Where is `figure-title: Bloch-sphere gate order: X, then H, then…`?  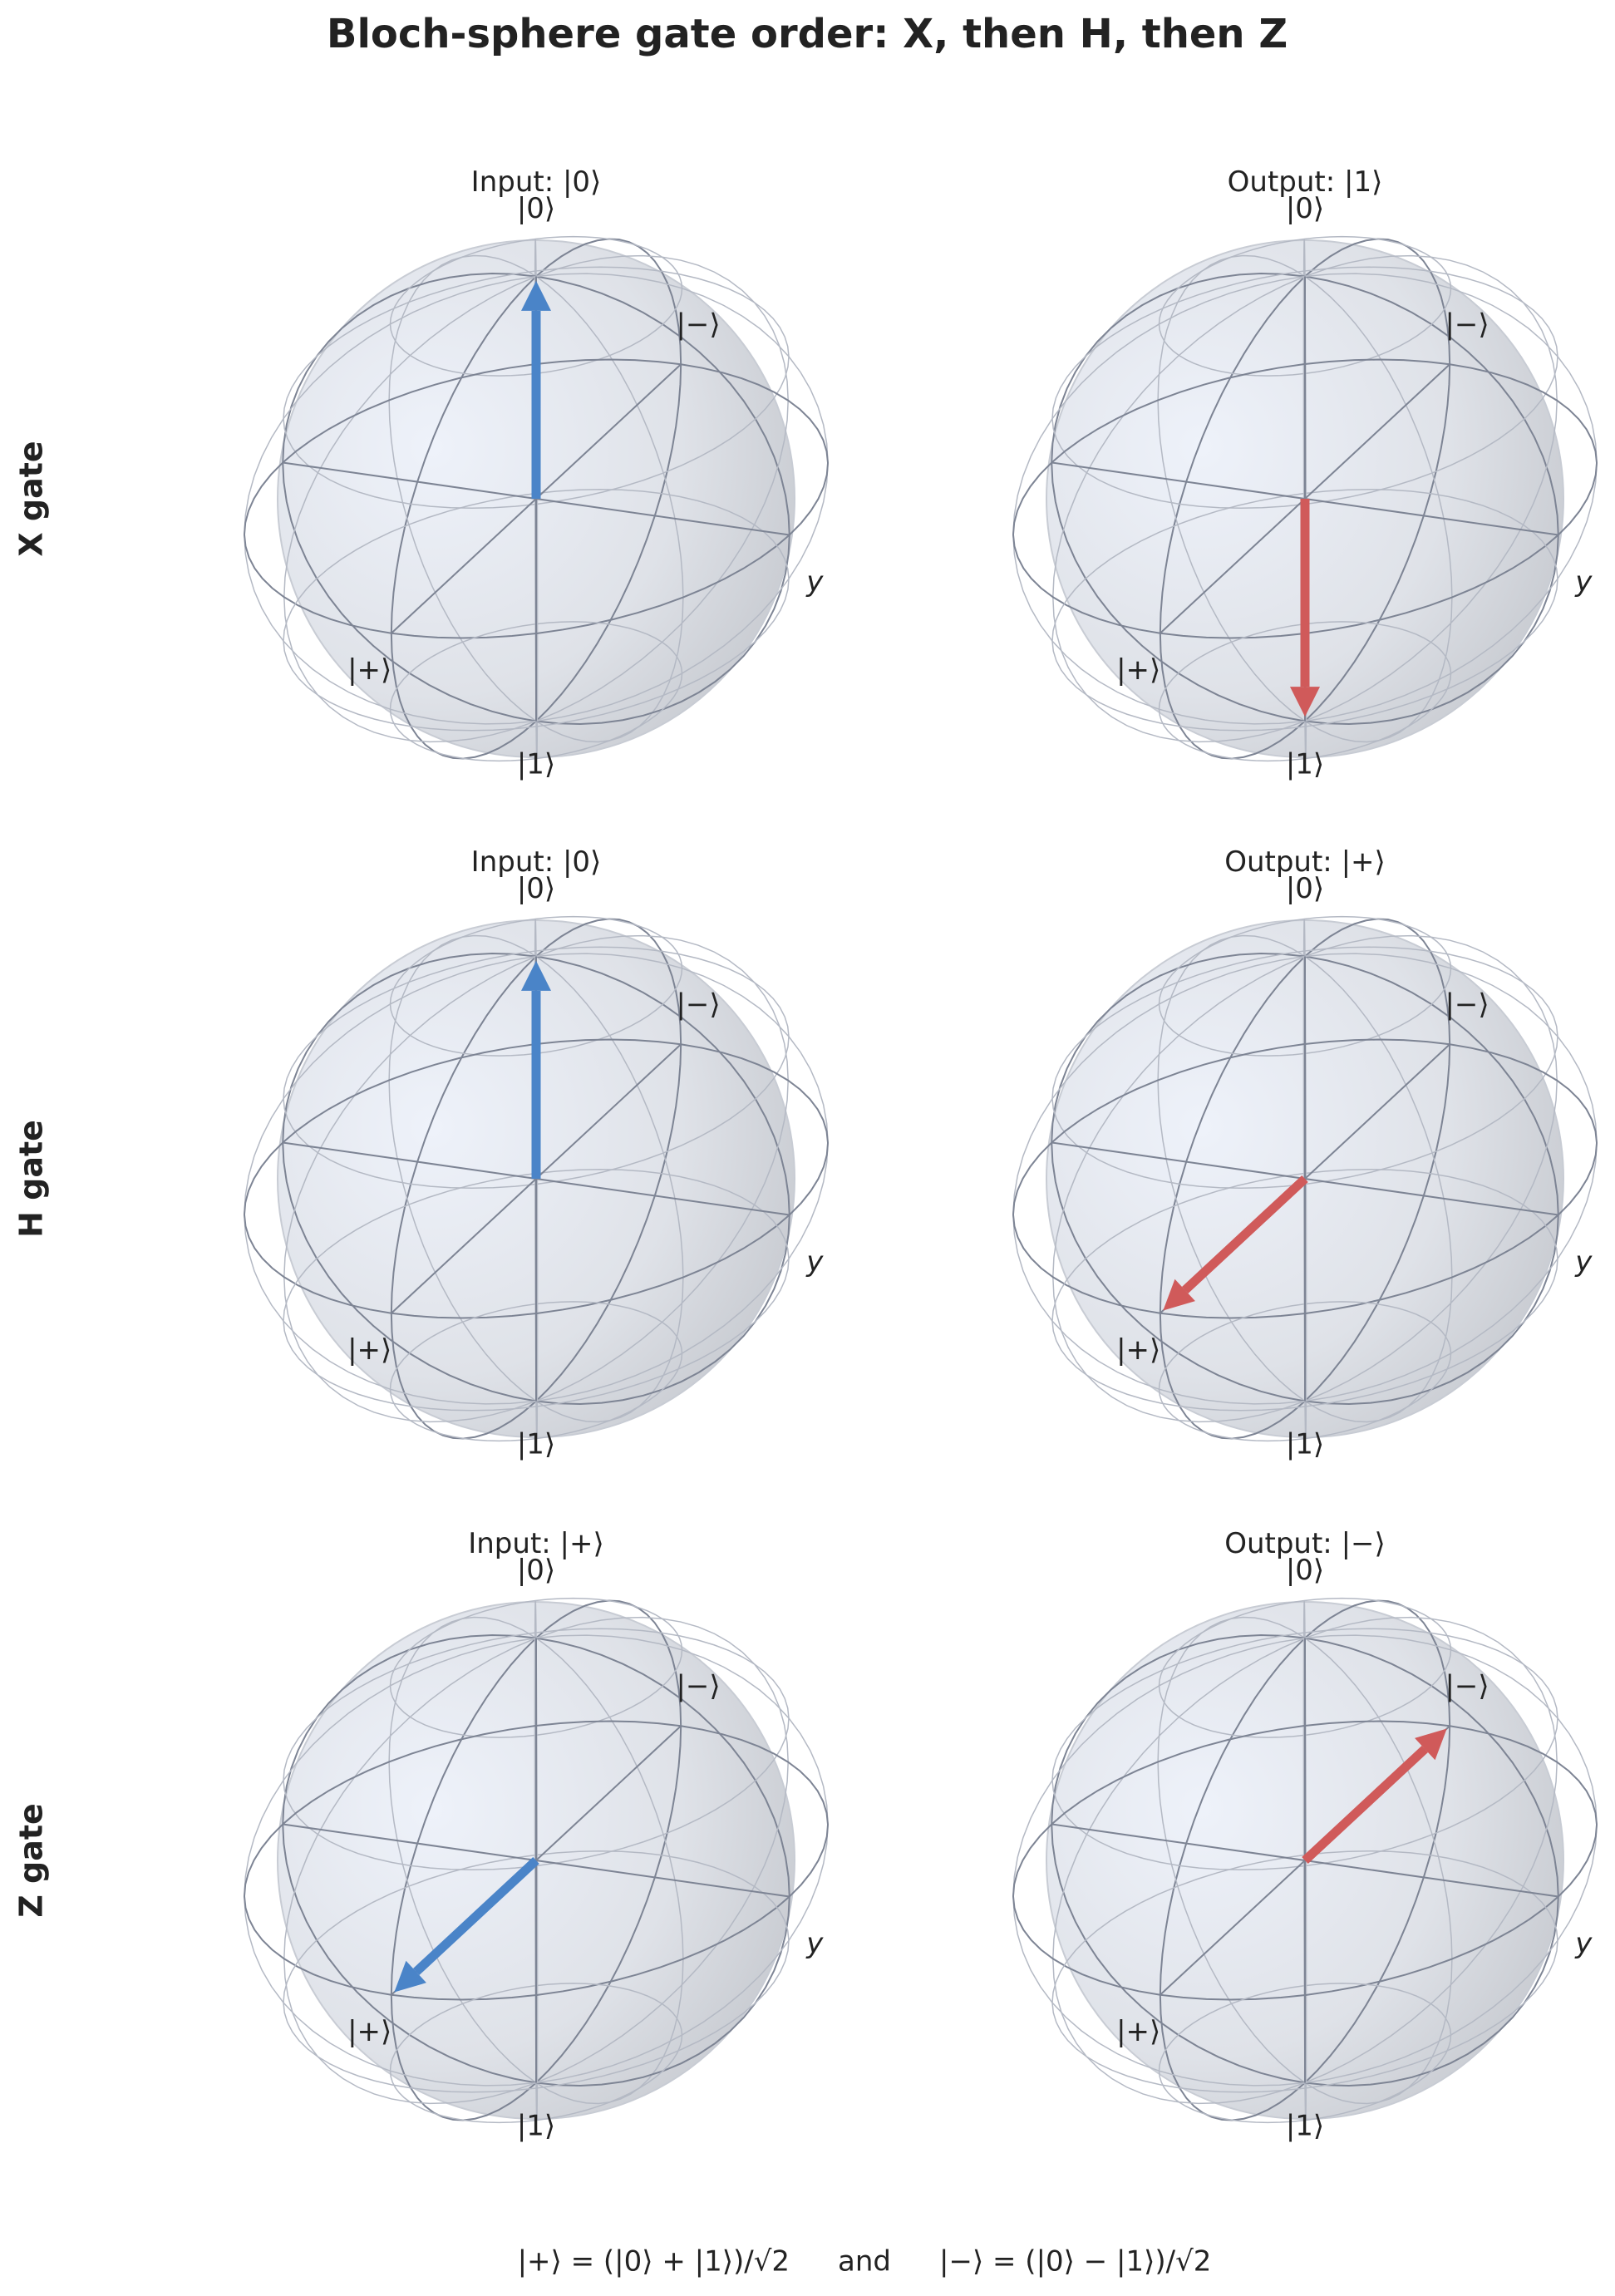
figure-title: Bloch-sphere gate order: X, then H, then… is located at coordinates (807, 34).